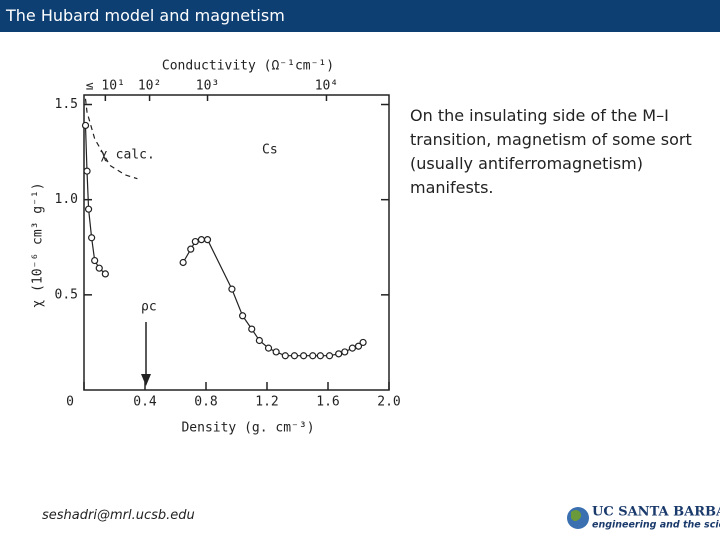 Image resolution: width=720 pixels, height=540 pixels. Describe the element at coordinates (146, 380) in the screenshot. I see `arrow-head` at that location.